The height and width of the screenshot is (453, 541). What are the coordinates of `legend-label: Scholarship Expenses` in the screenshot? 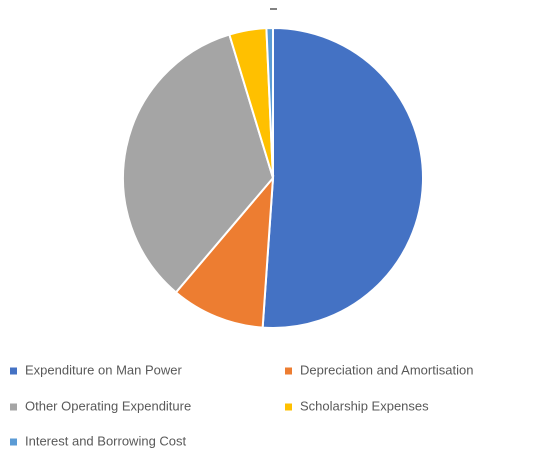 It's located at (364, 405).